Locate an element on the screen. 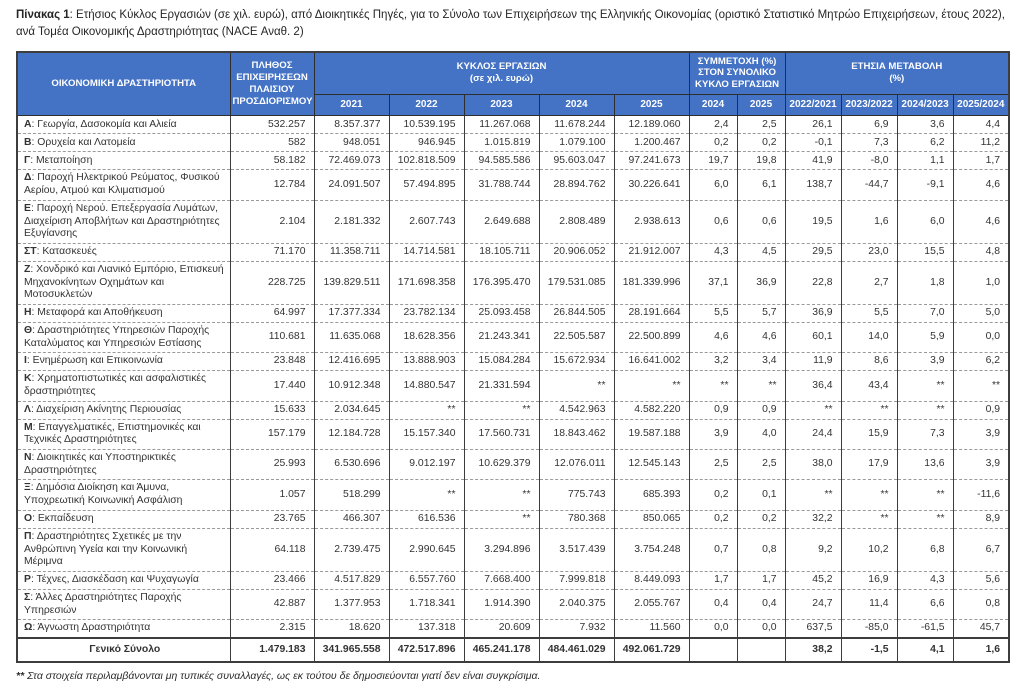  value-cell: 4.582.220 is located at coordinates (651, 410).